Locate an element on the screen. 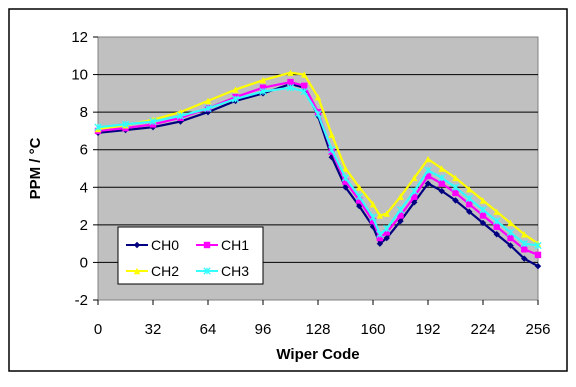 Image resolution: width=576 pixels, height=387 pixels. legend-item-ch0: CH0 is located at coordinates (152, 245).